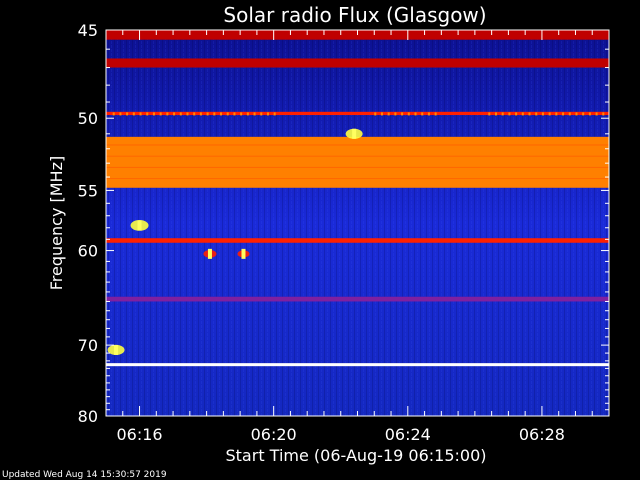  Describe the element at coordinates (139, 434) in the screenshot. I see `x-tick-label: 06:16` at that location.